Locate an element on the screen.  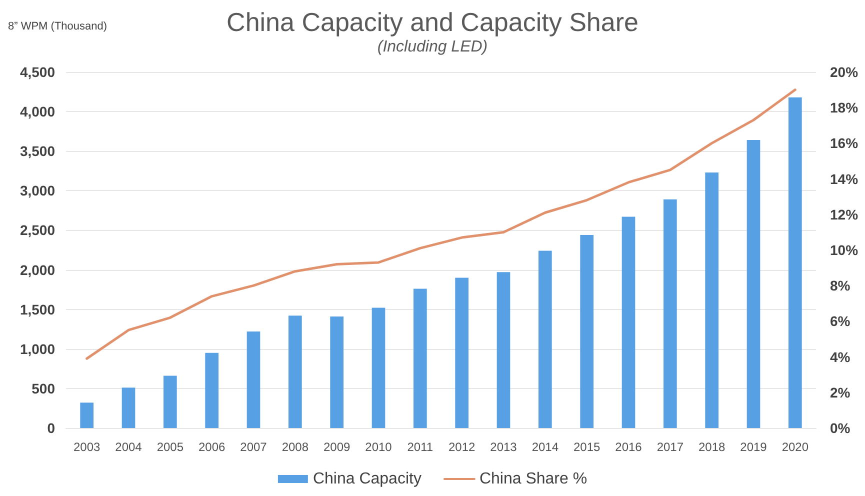
x-tick-label: 2013 is located at coordinates (504, 447).